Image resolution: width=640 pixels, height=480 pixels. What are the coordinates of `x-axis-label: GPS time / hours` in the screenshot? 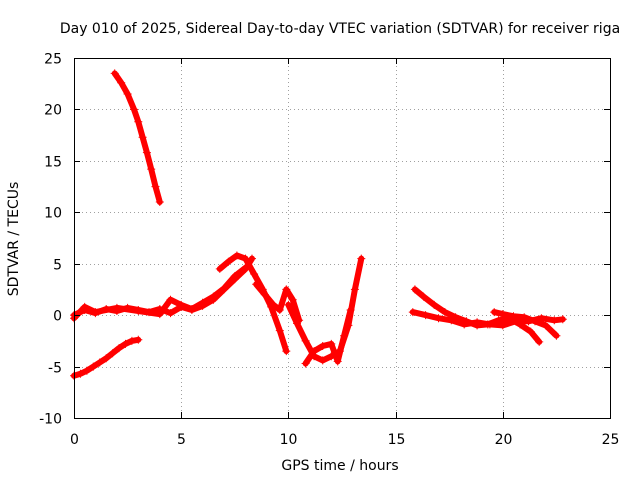 It's located at (339, 466).